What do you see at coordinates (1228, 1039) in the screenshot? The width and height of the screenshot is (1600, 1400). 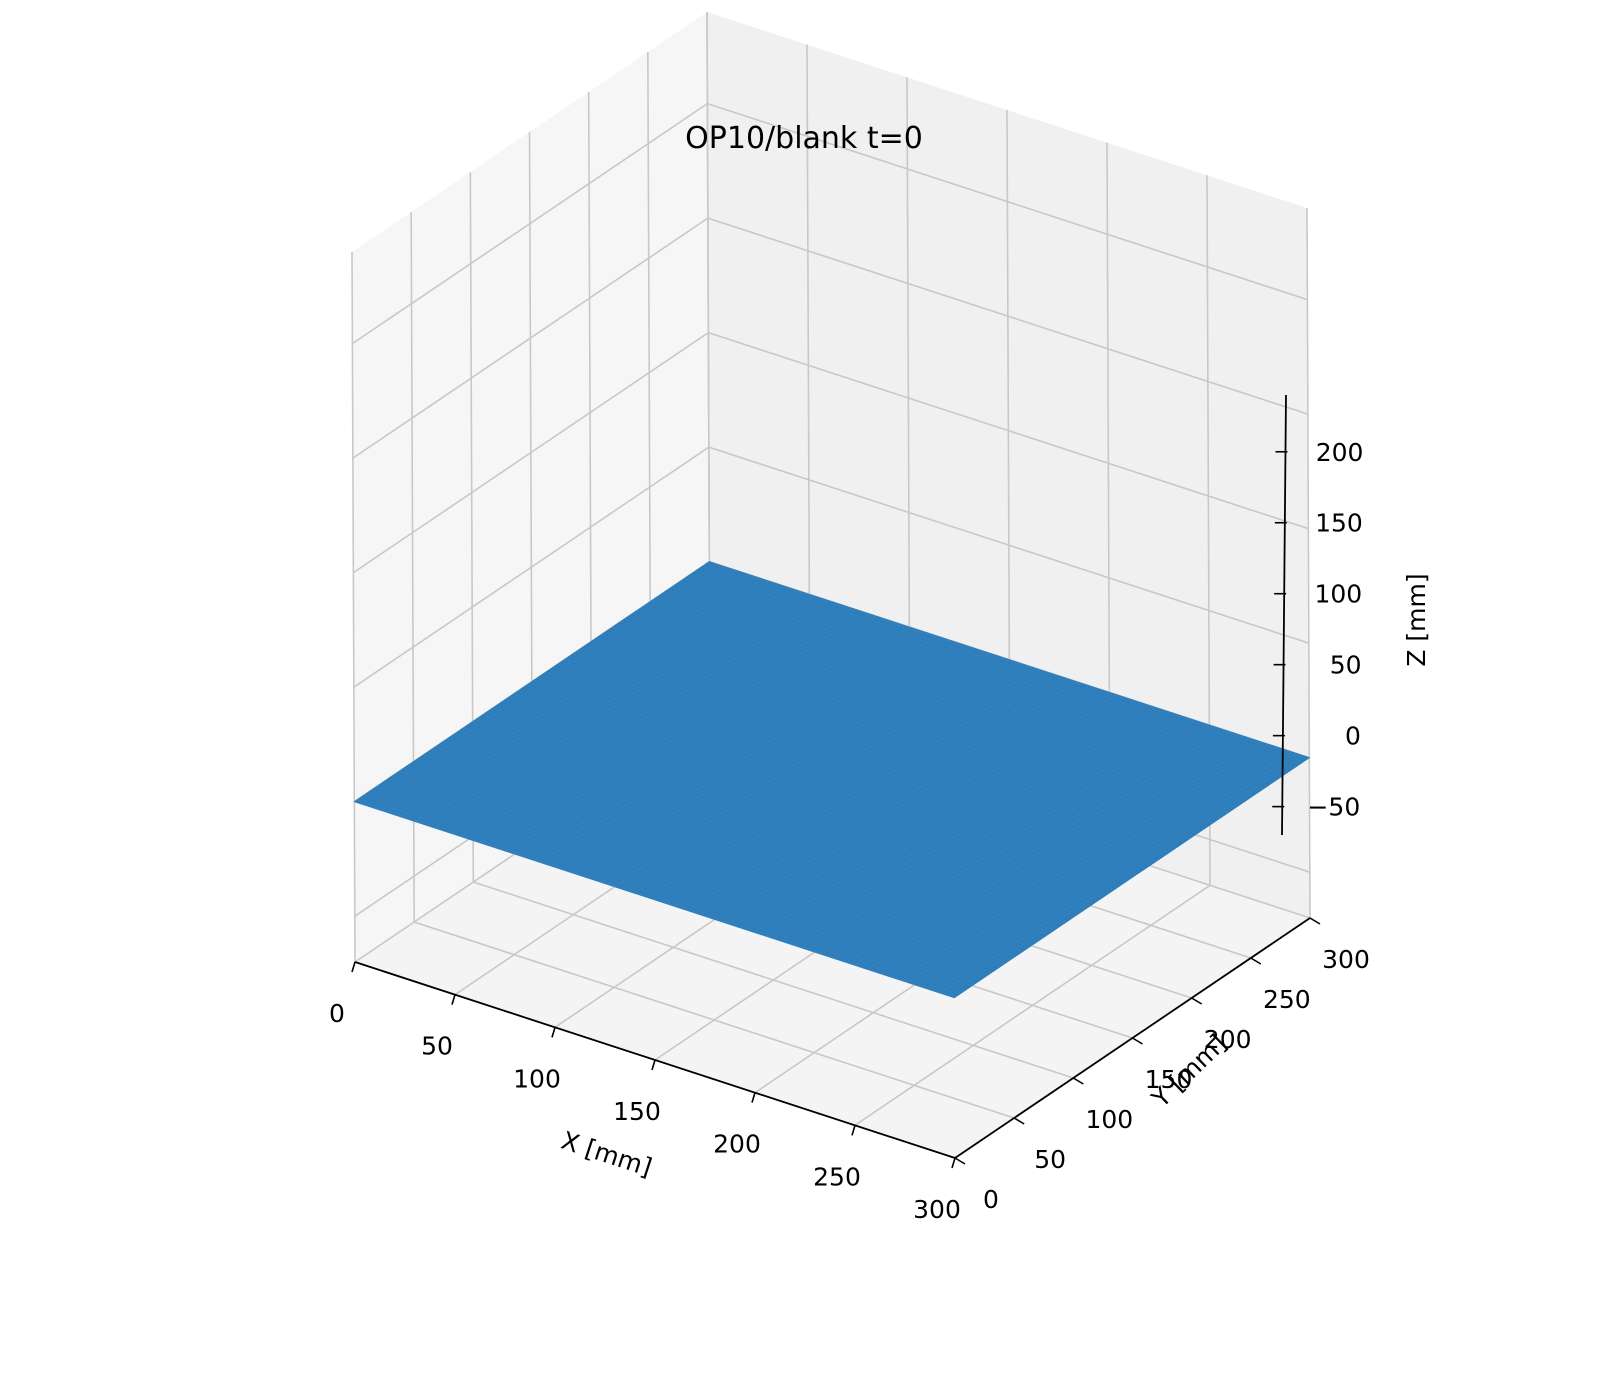 I see `y-tick-label: 200` at bounding box center [1228, 1039].